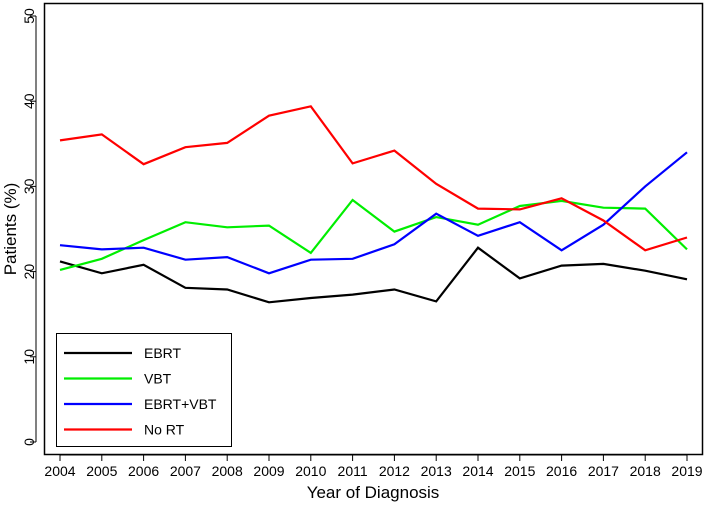 Image resolution: width=708 pixels, height=505 pixels. What do you see at coordinates (29, 357) in the screenshot?
I see `y-tick-label: 10` at bounding box center [29, 357].